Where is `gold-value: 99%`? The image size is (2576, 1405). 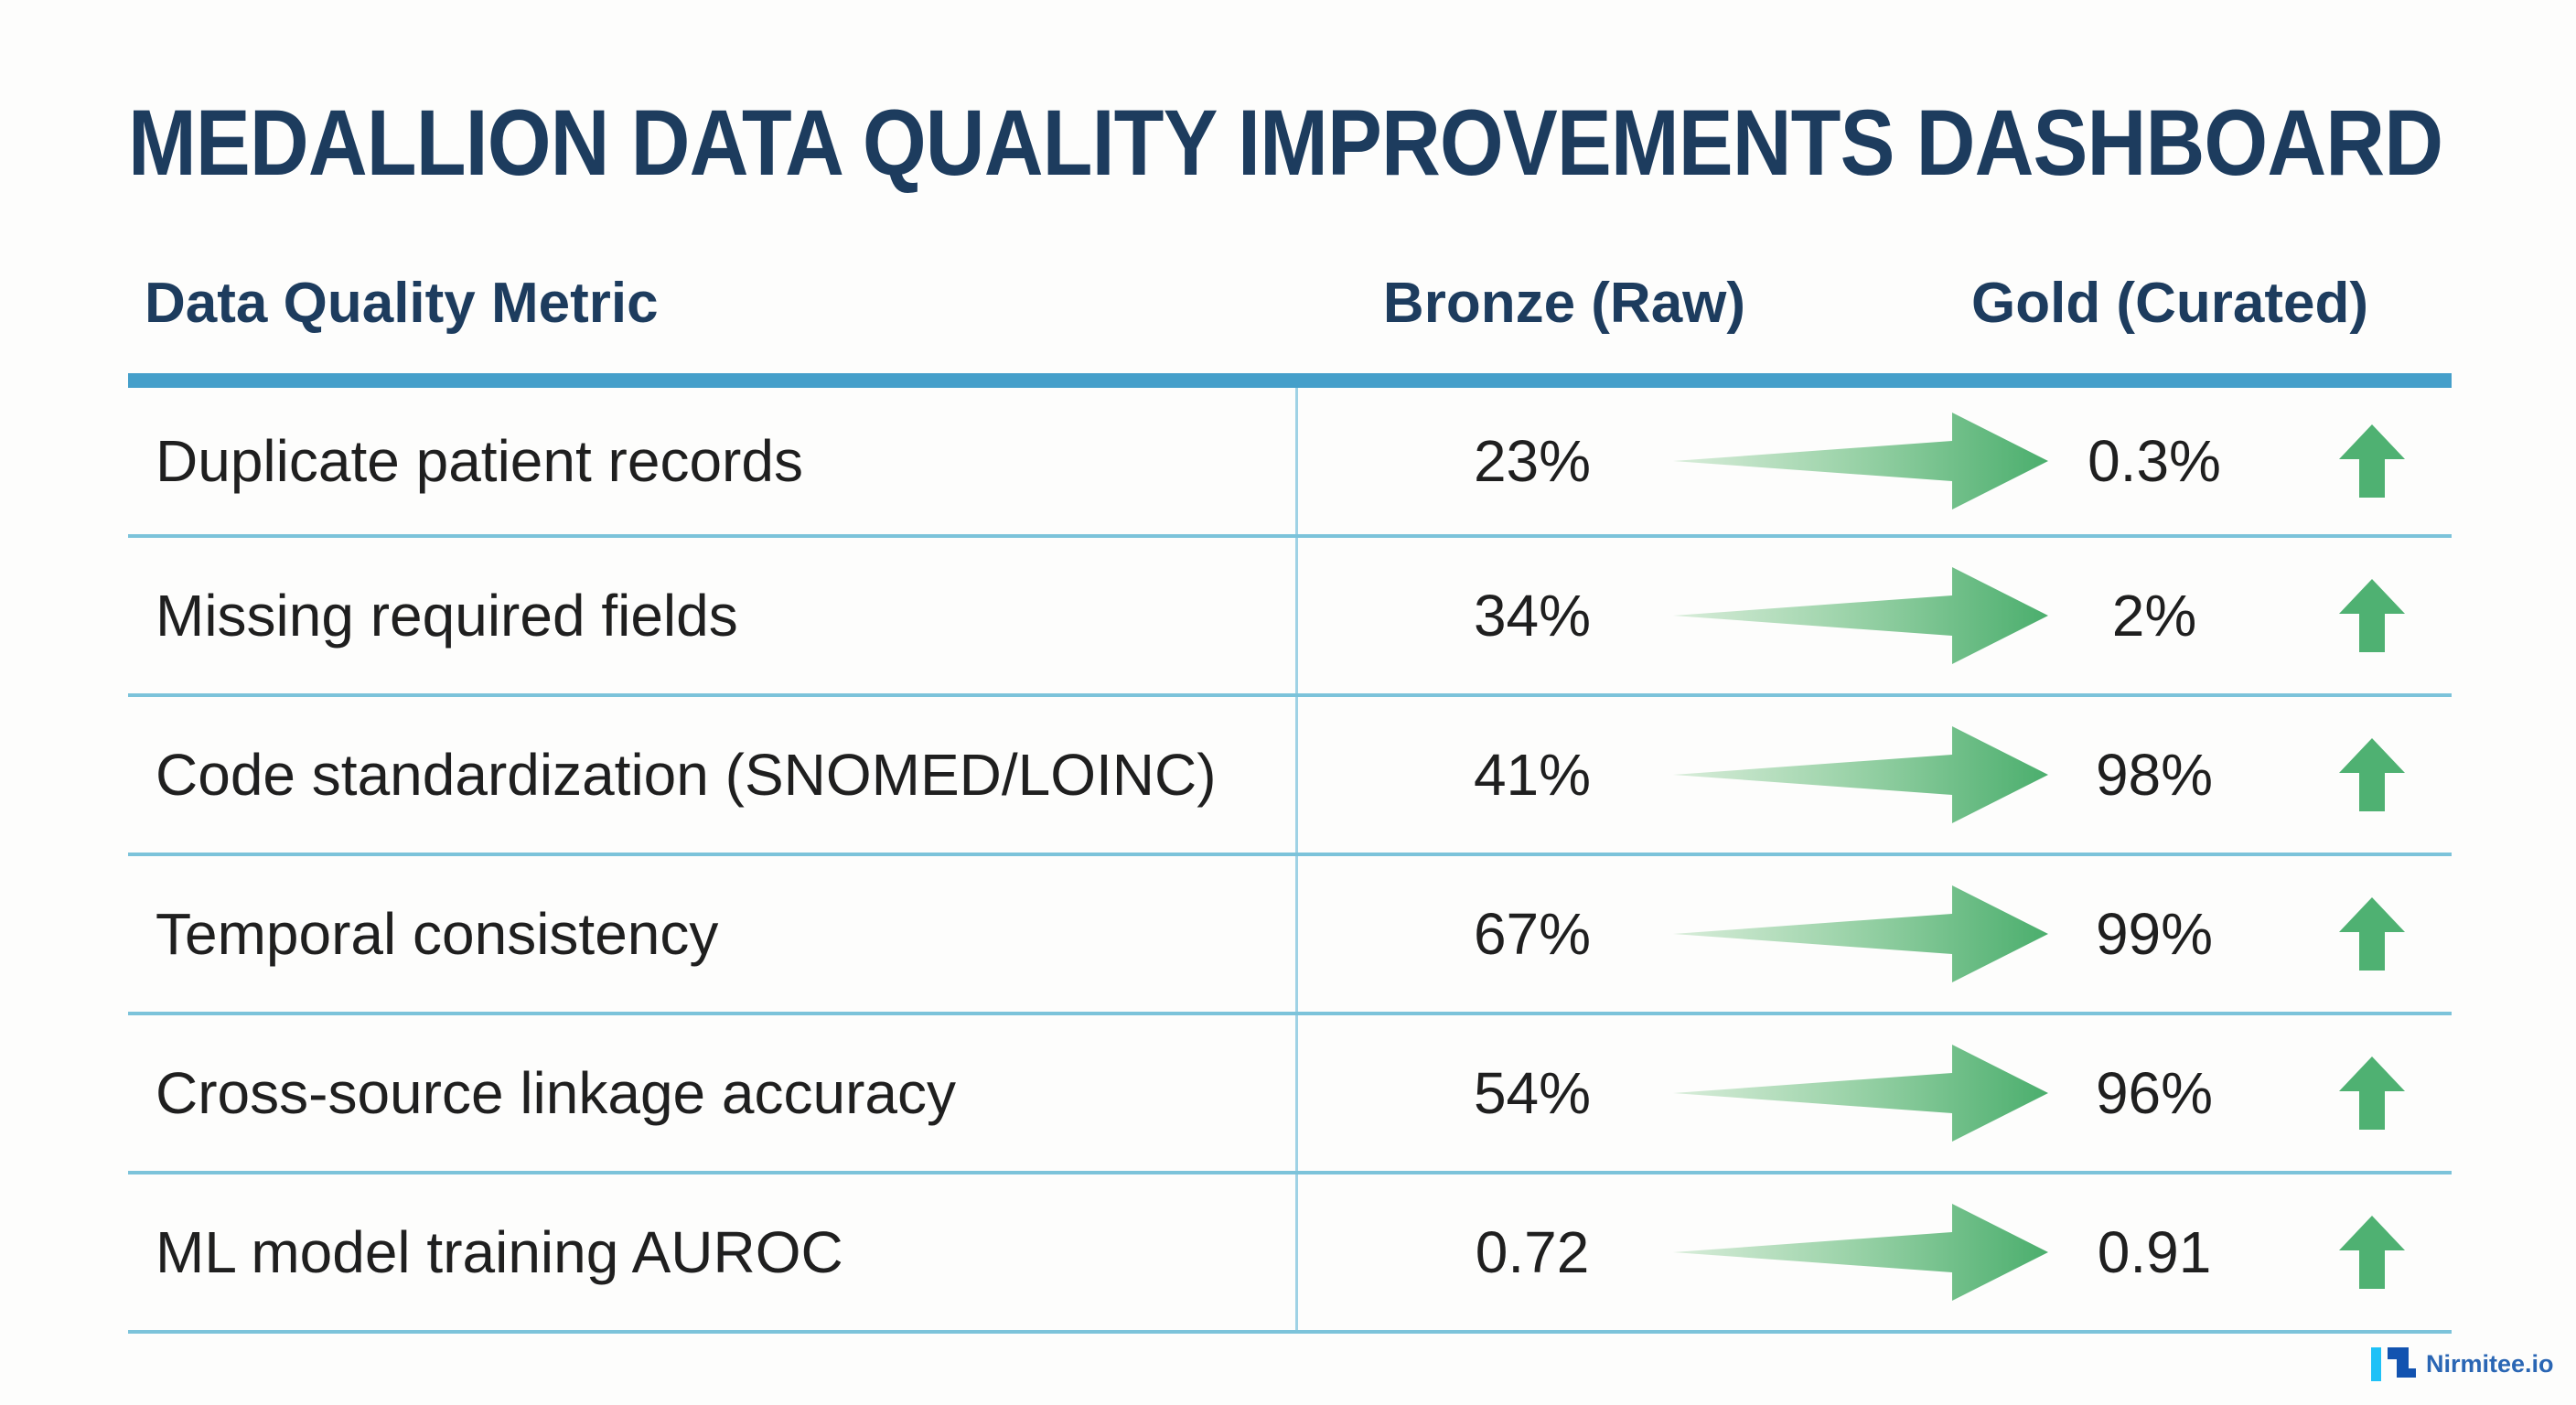 gold-value: 99% is located at coordinates (2154, 934).